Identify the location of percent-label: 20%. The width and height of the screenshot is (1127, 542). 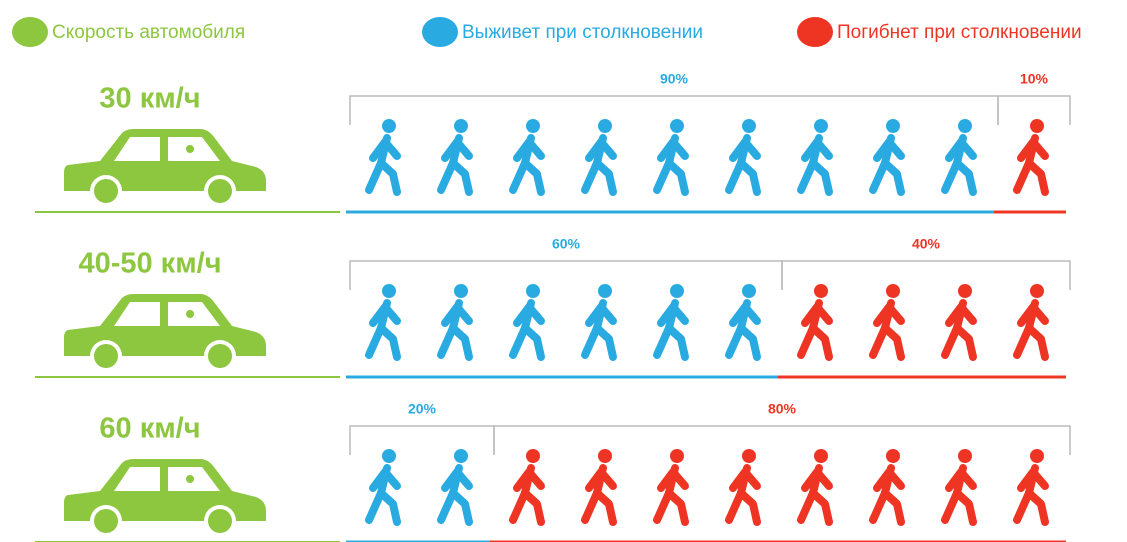
(422, 409).